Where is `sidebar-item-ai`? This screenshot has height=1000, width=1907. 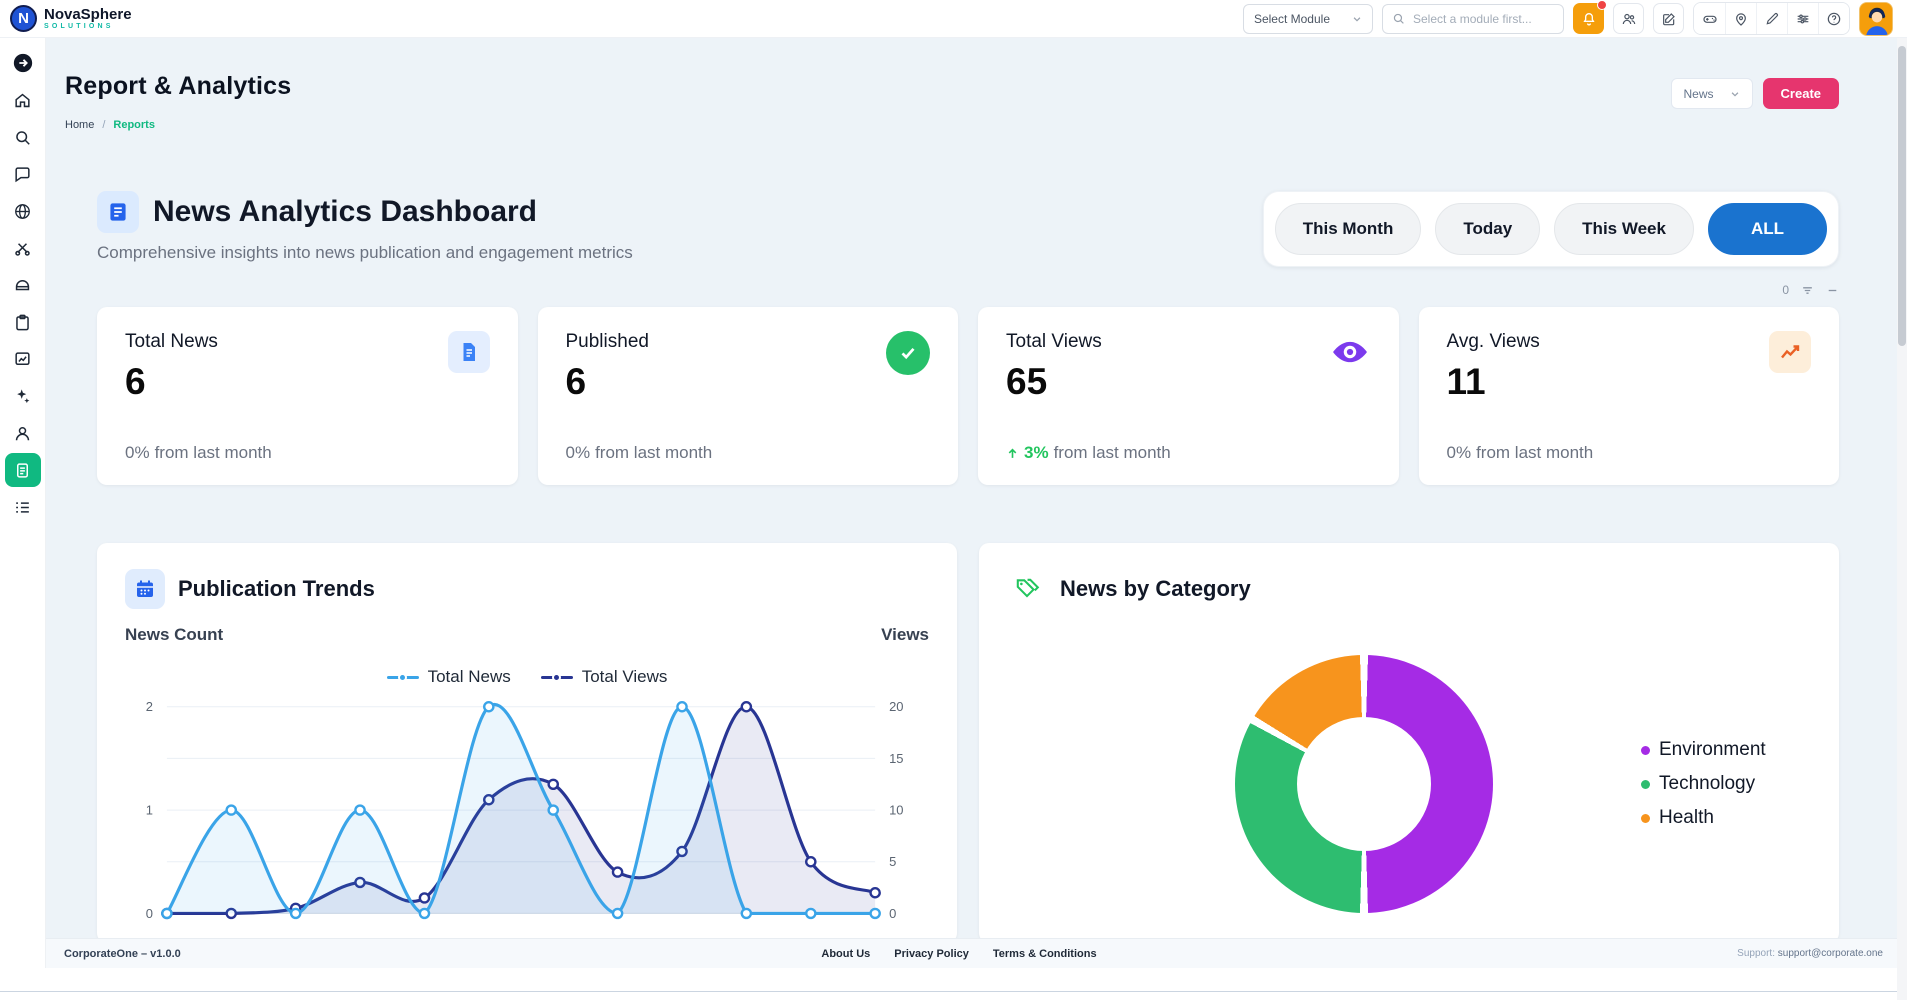 sidebar-item-ai is located at coordinates (23, 396).